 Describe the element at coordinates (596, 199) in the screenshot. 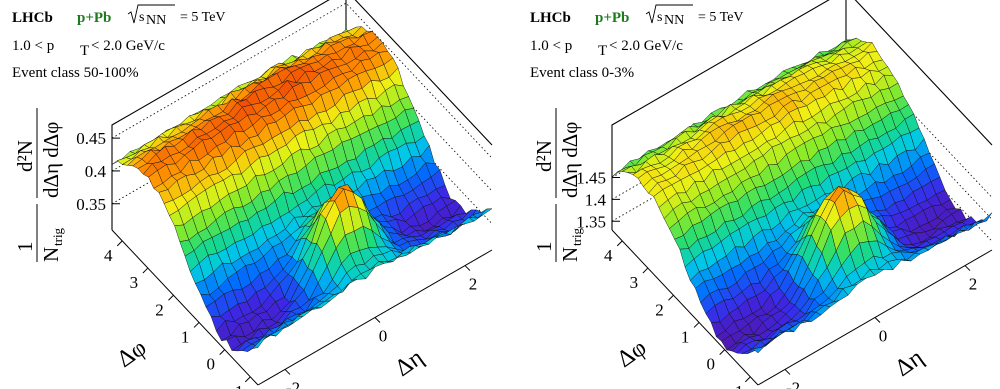

I see `z-tick-label: 1.4` at that location.